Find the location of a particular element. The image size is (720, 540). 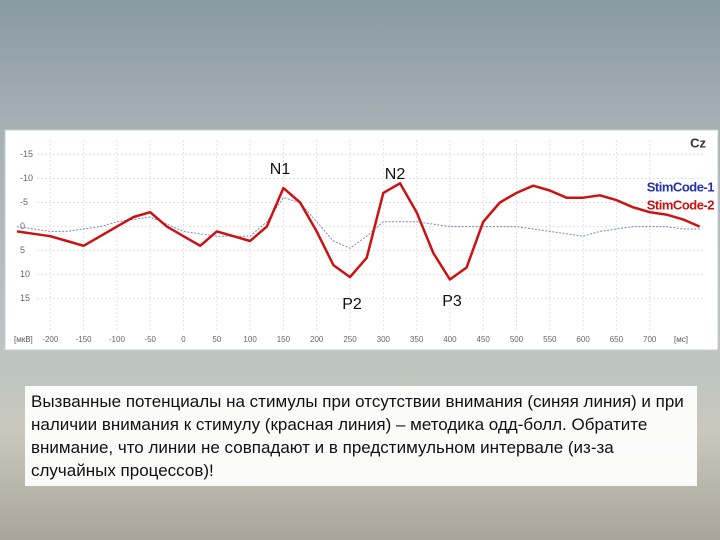

x-tick-label: 550 is located at coordinates (550, 339).